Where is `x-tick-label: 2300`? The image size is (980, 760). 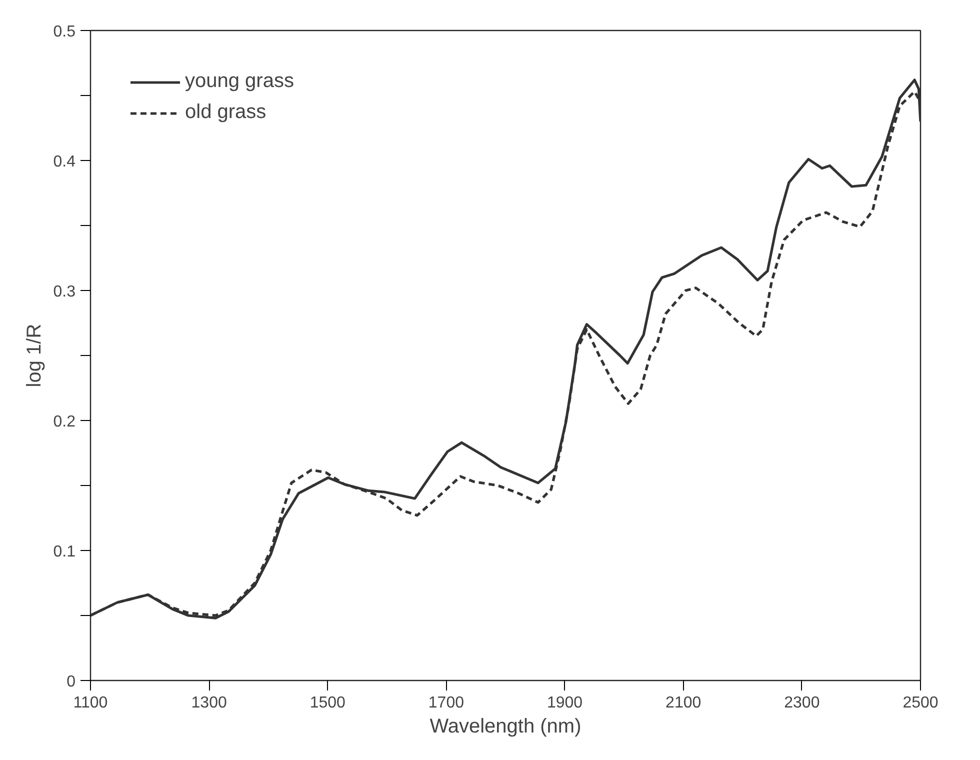 x-tick-label: 2300 is located at coordinates (802, 703).